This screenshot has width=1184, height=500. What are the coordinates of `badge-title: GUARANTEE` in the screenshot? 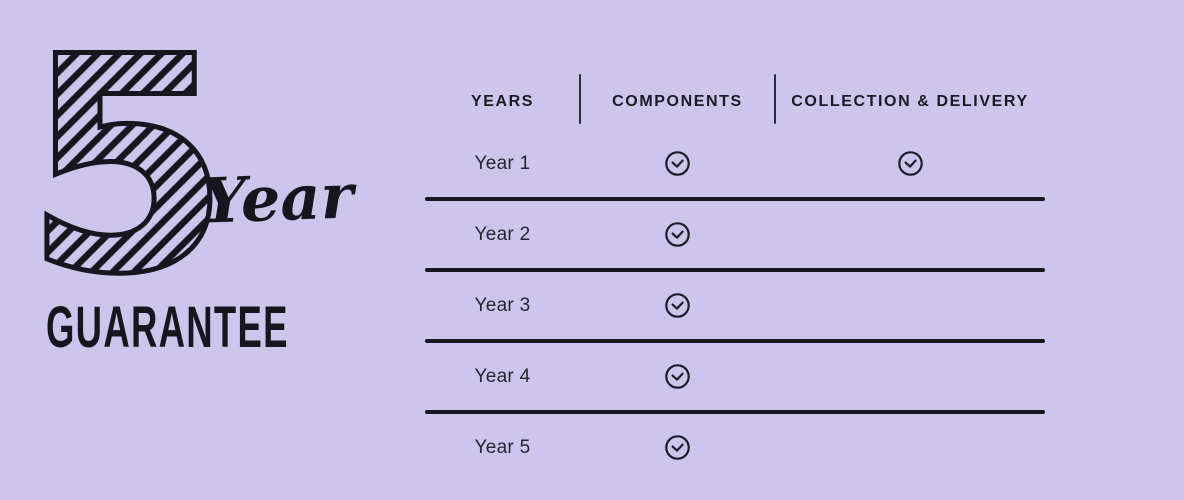 It's located at (167, 327).